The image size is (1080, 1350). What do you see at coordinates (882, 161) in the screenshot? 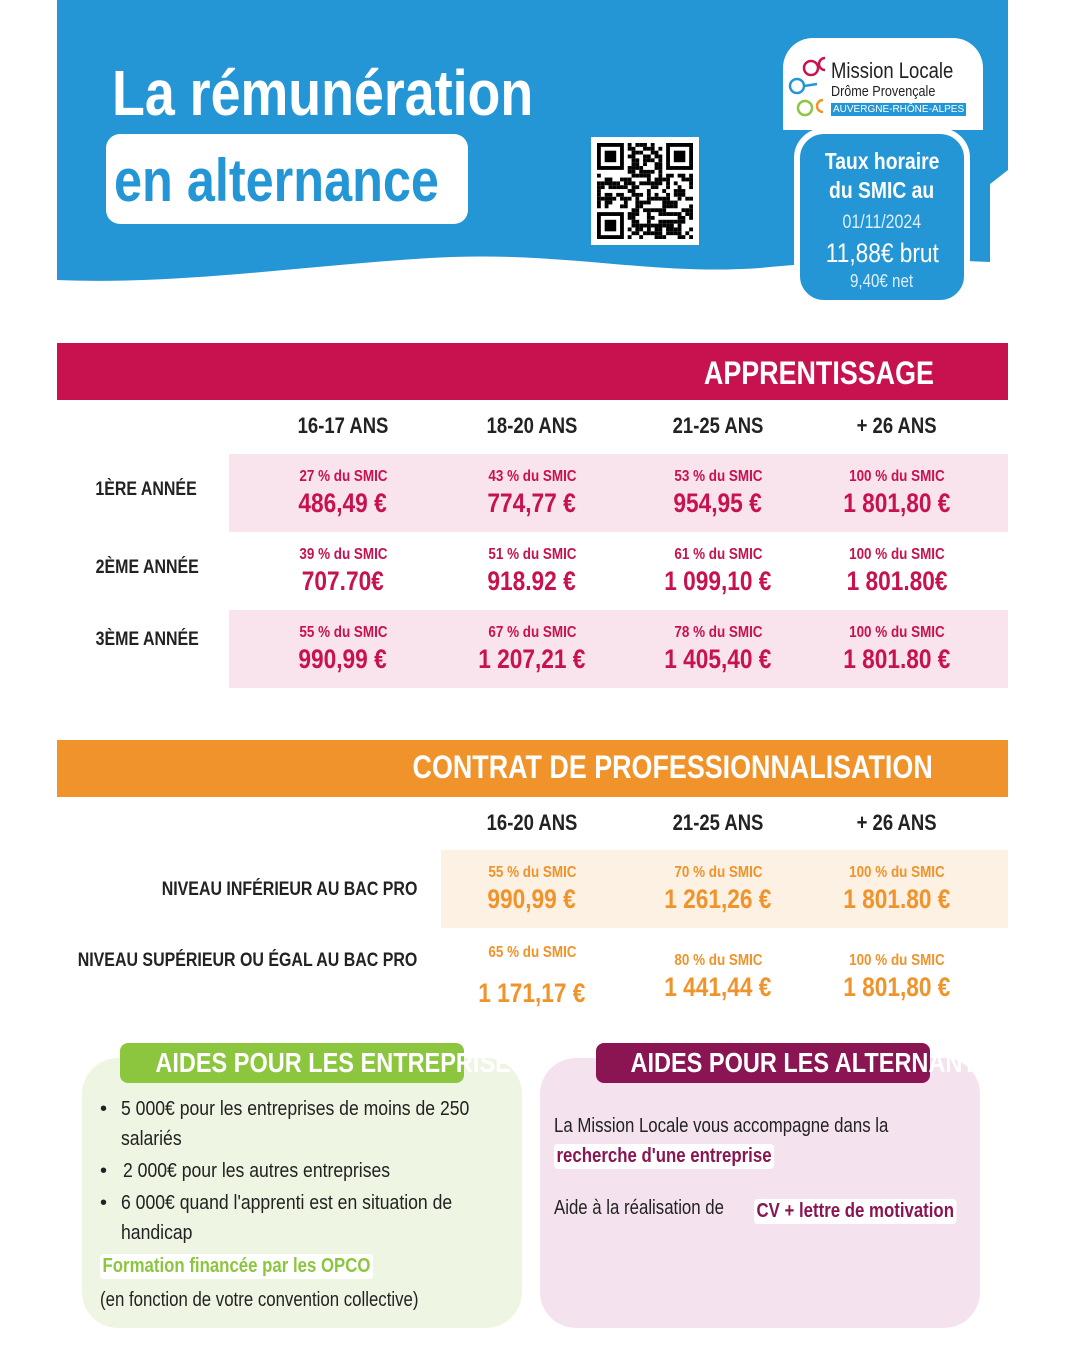
I see `smic-label: Taux horaire` at bounding box center [882, 161].